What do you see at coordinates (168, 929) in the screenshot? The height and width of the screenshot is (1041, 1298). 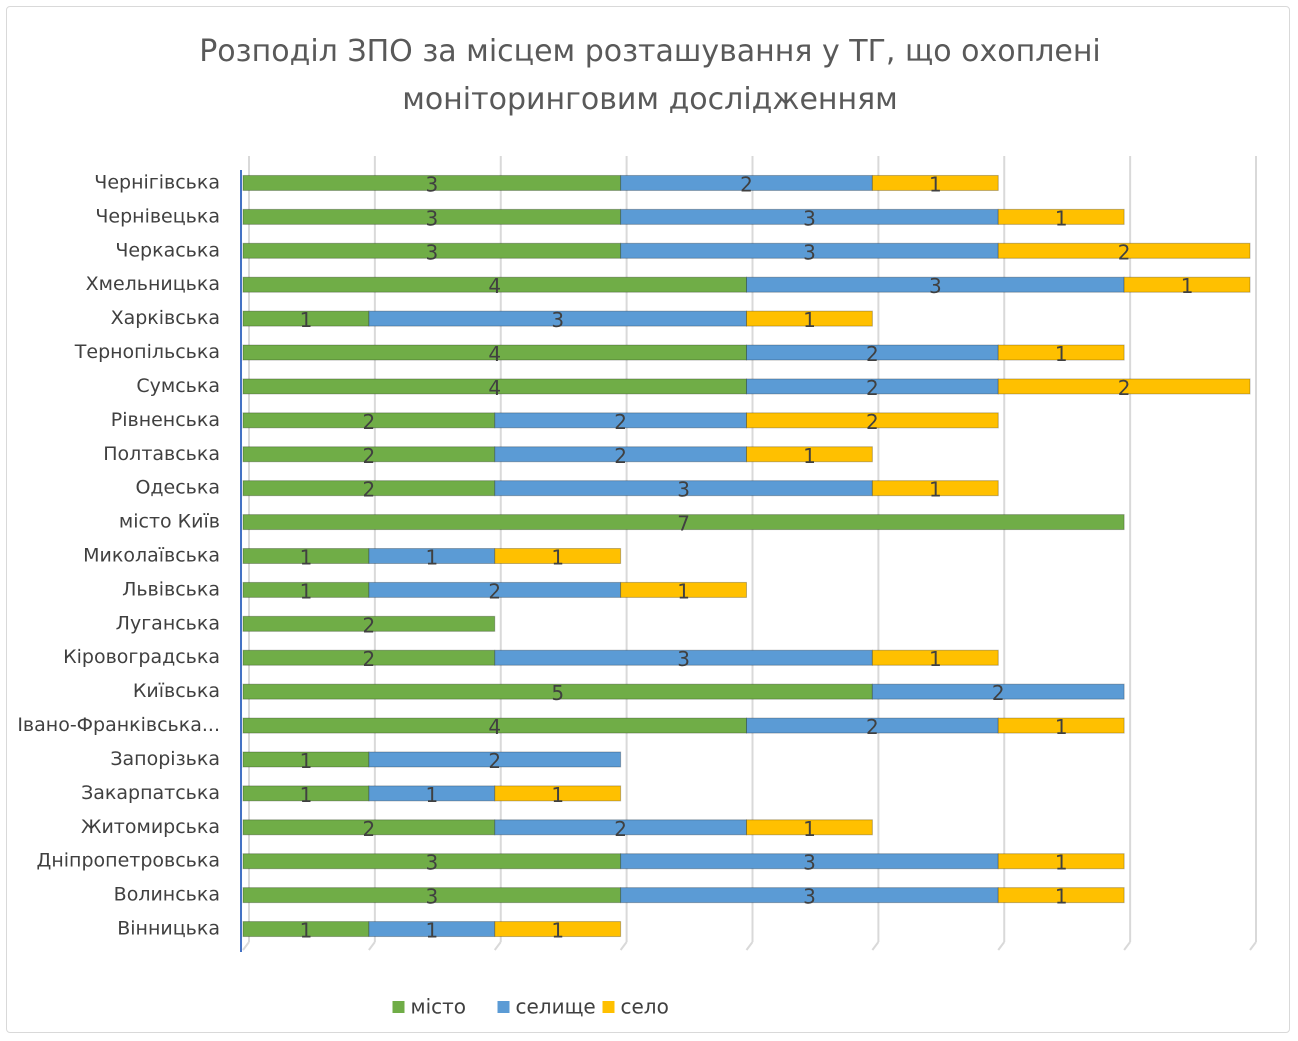 I see `y-tick-label: Вінницька` at bounding box center [168, 929].